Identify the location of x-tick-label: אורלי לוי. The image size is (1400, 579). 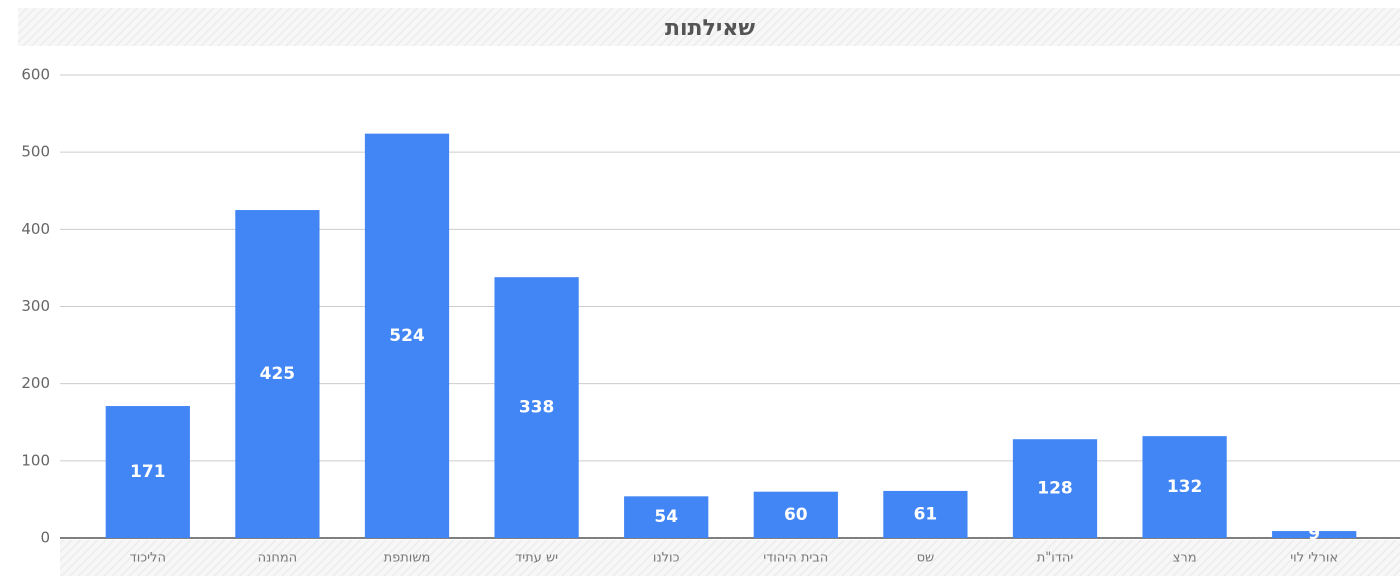
(1314, 558).